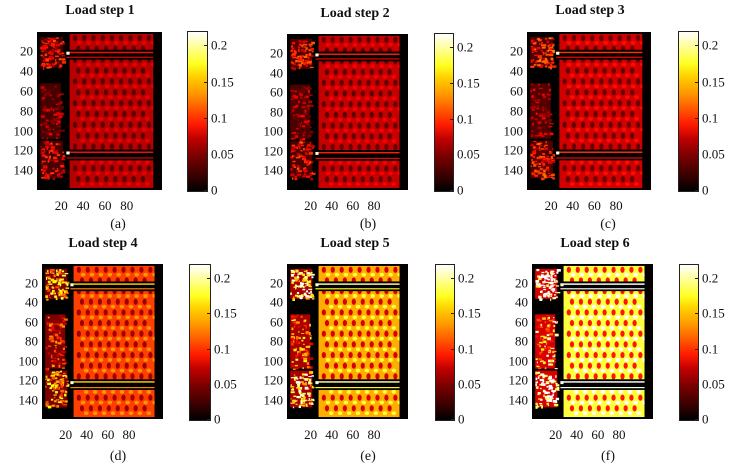 Image resolution: width=740 pixels, height=466 pixels. What do you see at coordinates (608, 224) in the screenshot?
I see `subplot-label: (c)` at bounding box center [608, 224].